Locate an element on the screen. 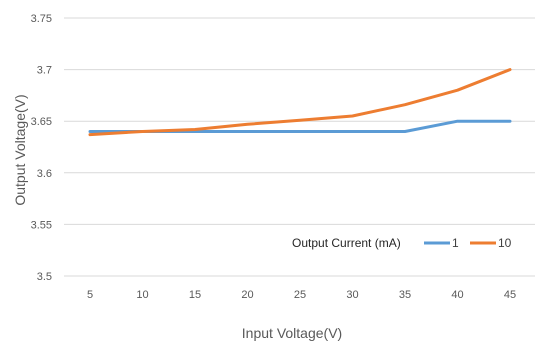 This screenshot has height=347, width=548. y-tick-label: 3.5 is located at coordinates (44, 277).